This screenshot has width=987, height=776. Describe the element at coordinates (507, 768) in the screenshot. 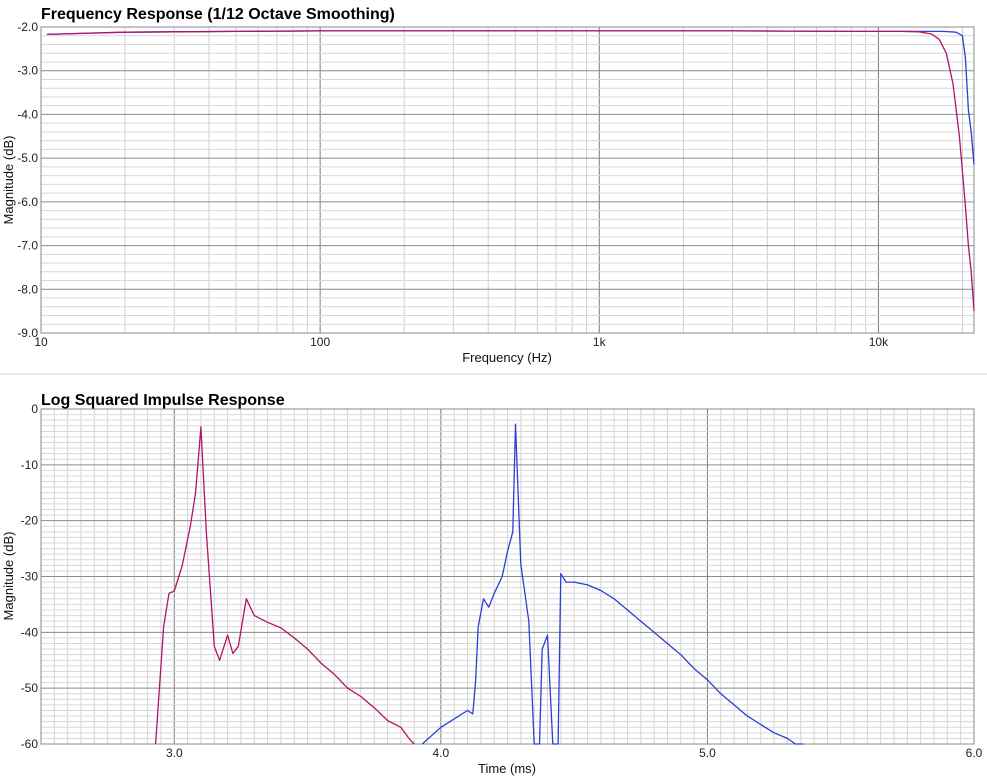

I see `impulse-response-xlabel: Time (ms)` at that location.